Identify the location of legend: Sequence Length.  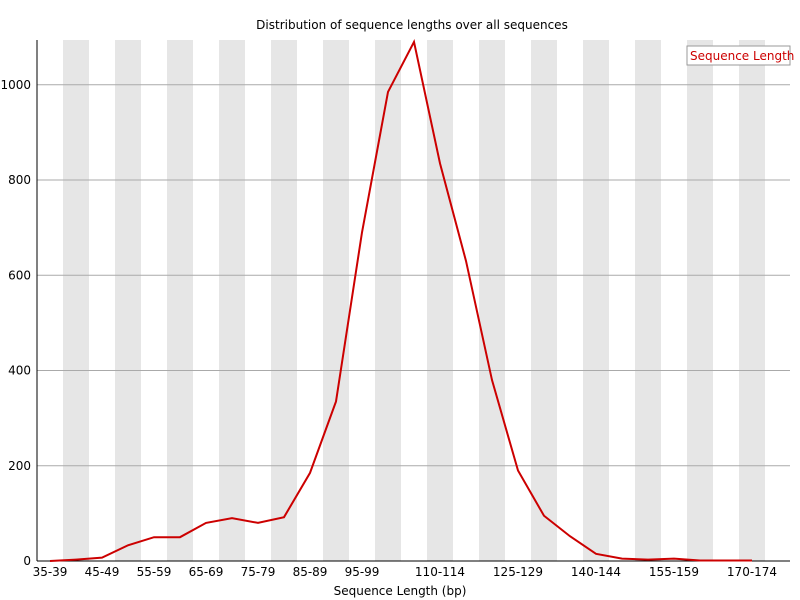
(740, 55).